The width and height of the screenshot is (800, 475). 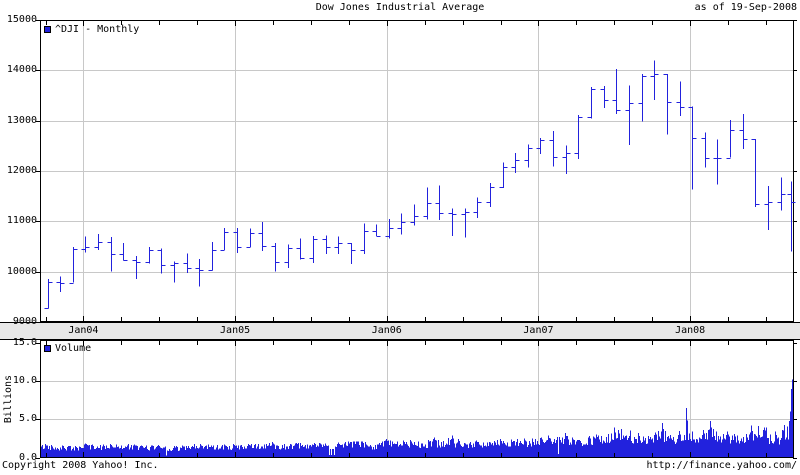 What do you see at coordinates (21, 70) in the screenshot?
I see `price-y-tick-label: 14000` at bounding box center [21, 70].